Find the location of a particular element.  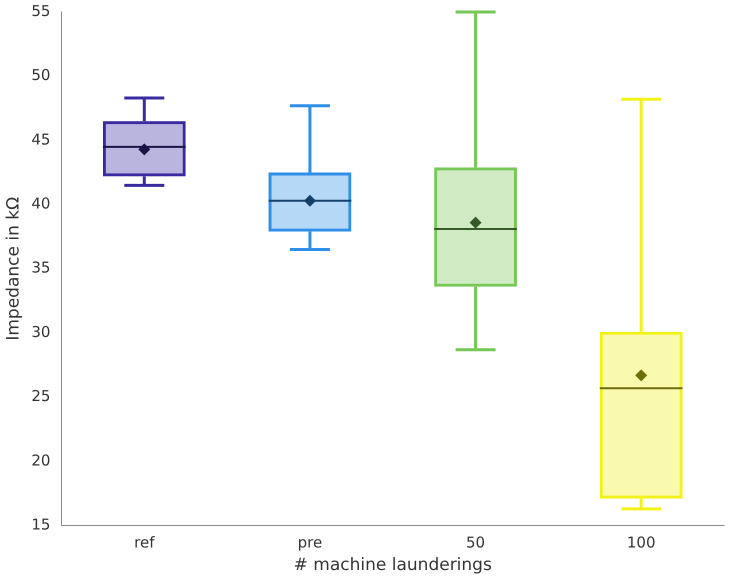

y-tick-label: 25 is located at coordinates (40, 396).